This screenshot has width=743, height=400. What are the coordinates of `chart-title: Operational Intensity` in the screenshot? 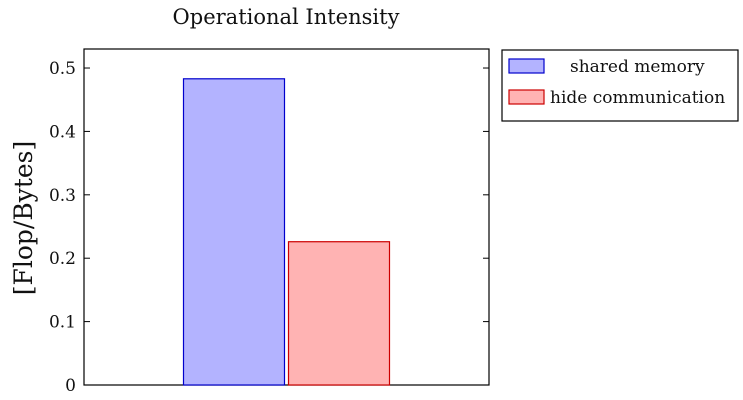 It's located at (286, 17).